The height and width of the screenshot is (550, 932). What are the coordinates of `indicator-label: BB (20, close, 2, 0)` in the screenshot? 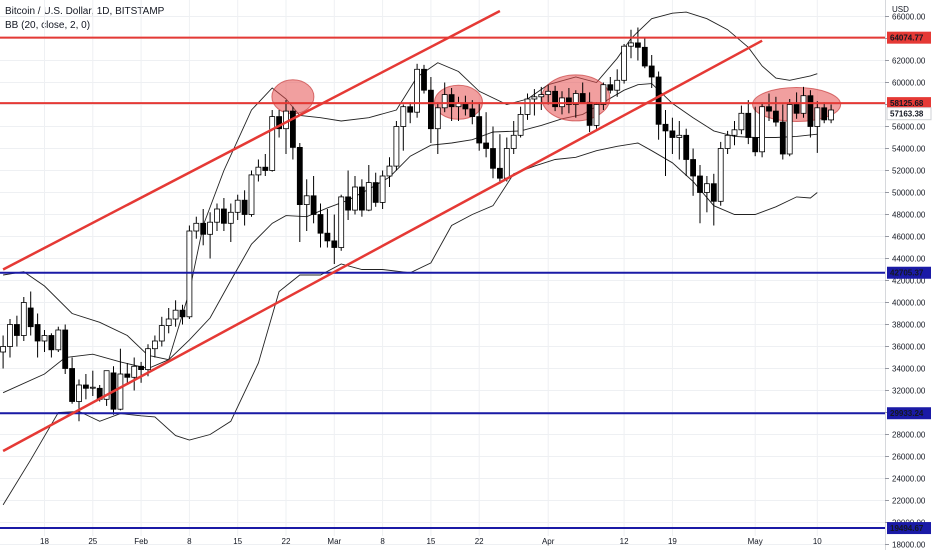 It's located at (48, 25).